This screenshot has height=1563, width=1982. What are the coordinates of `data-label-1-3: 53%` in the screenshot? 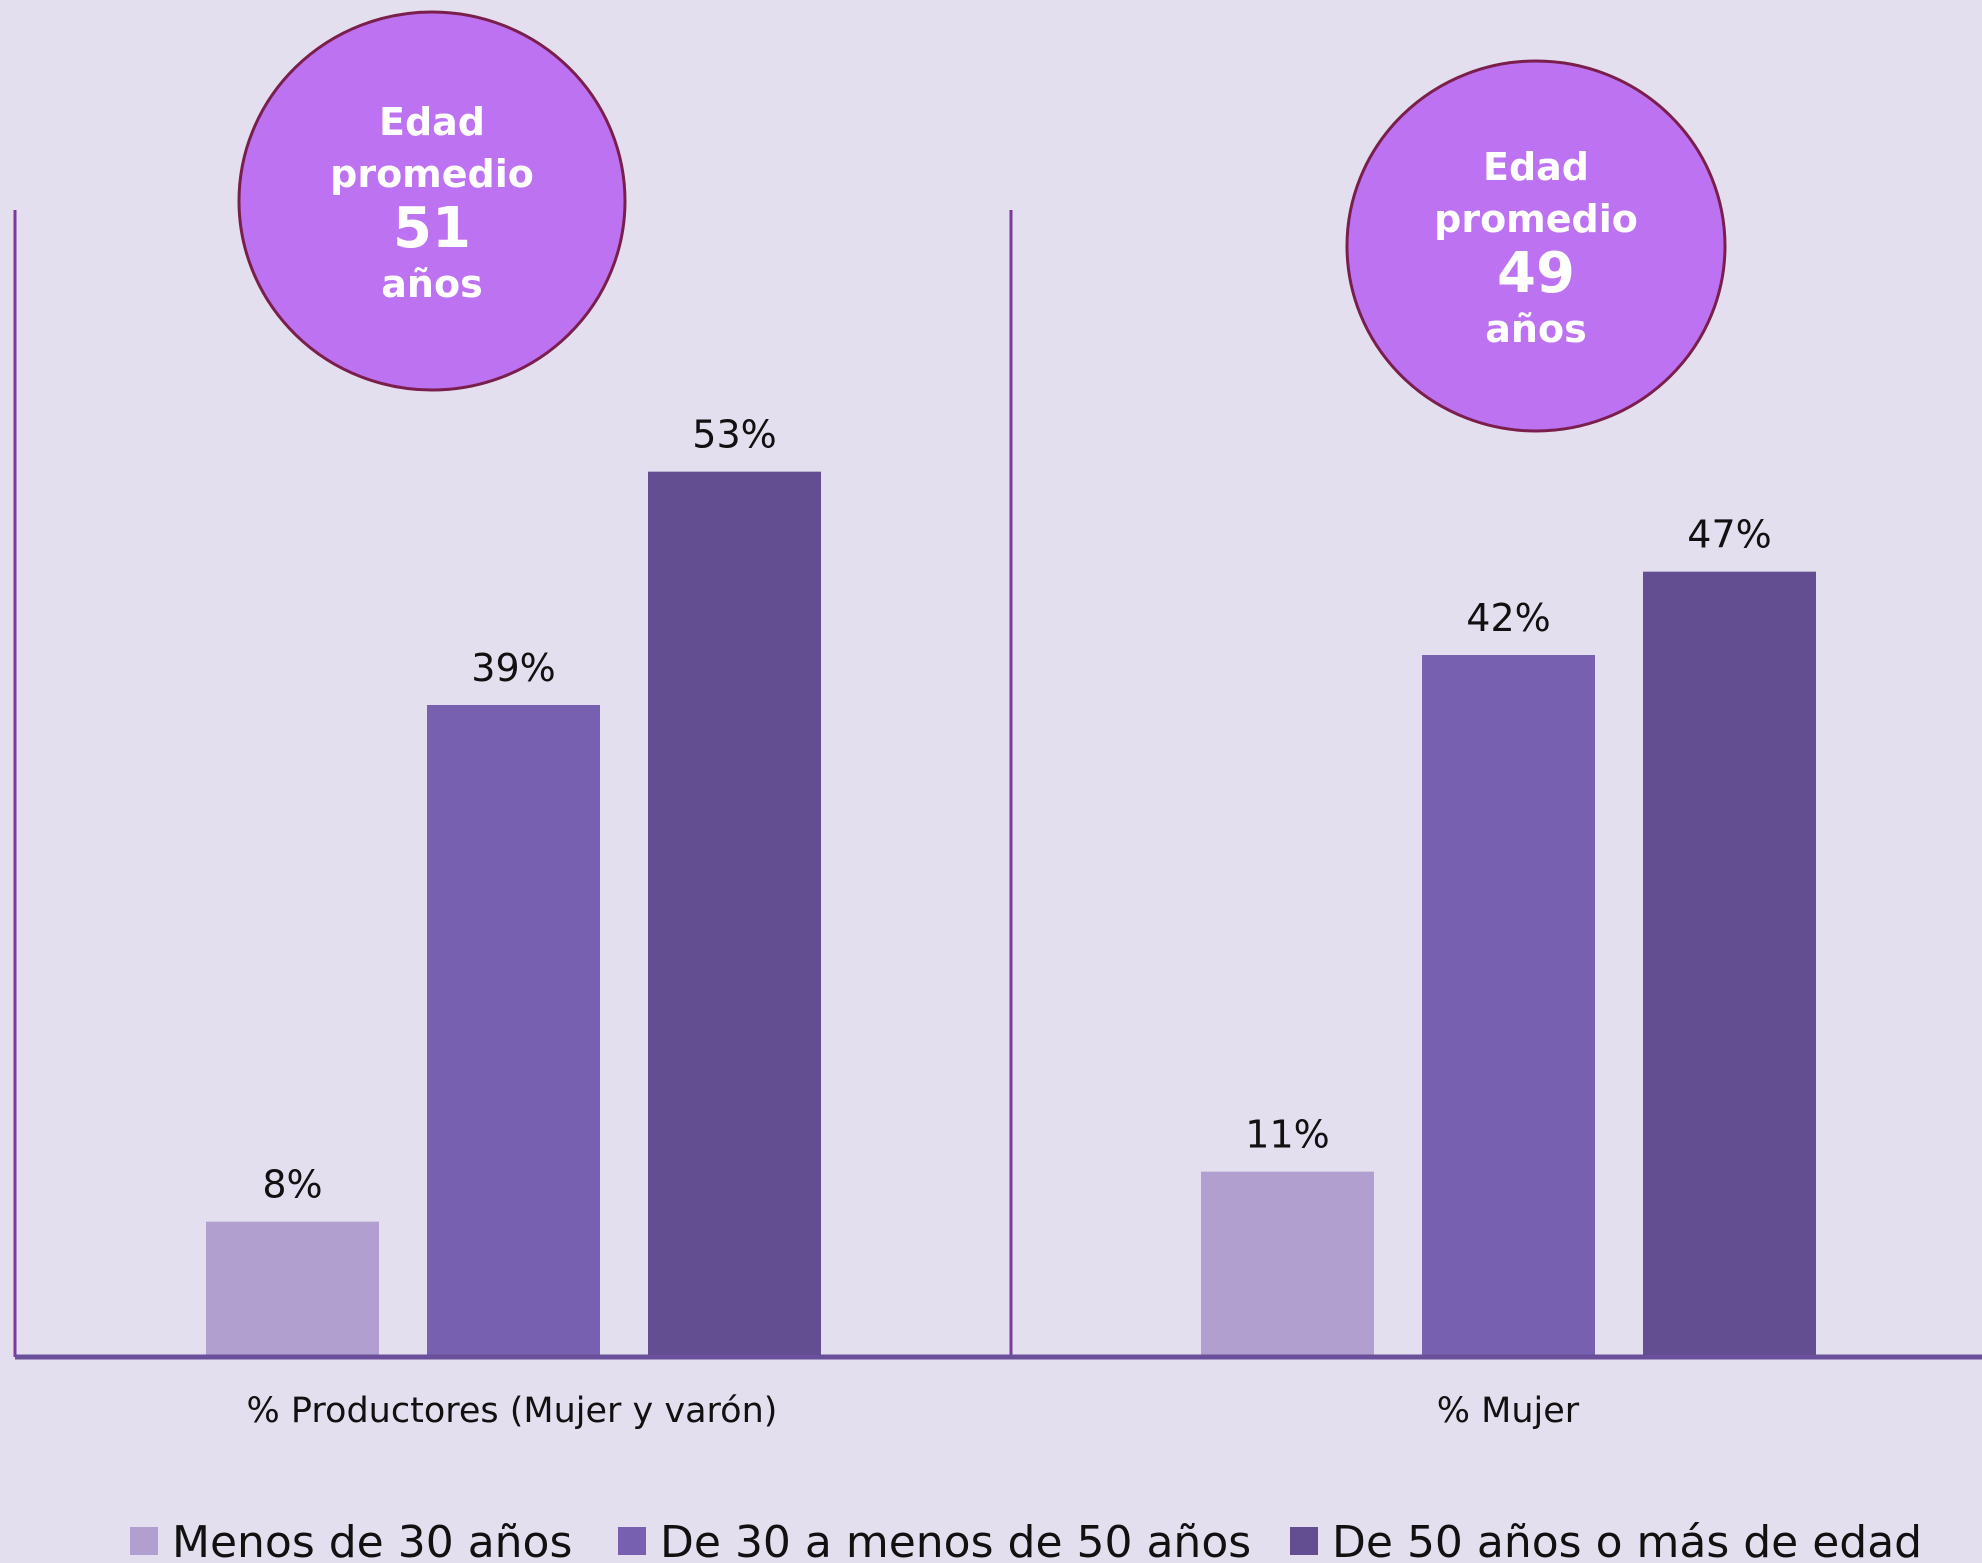 It's located at (734, 435).